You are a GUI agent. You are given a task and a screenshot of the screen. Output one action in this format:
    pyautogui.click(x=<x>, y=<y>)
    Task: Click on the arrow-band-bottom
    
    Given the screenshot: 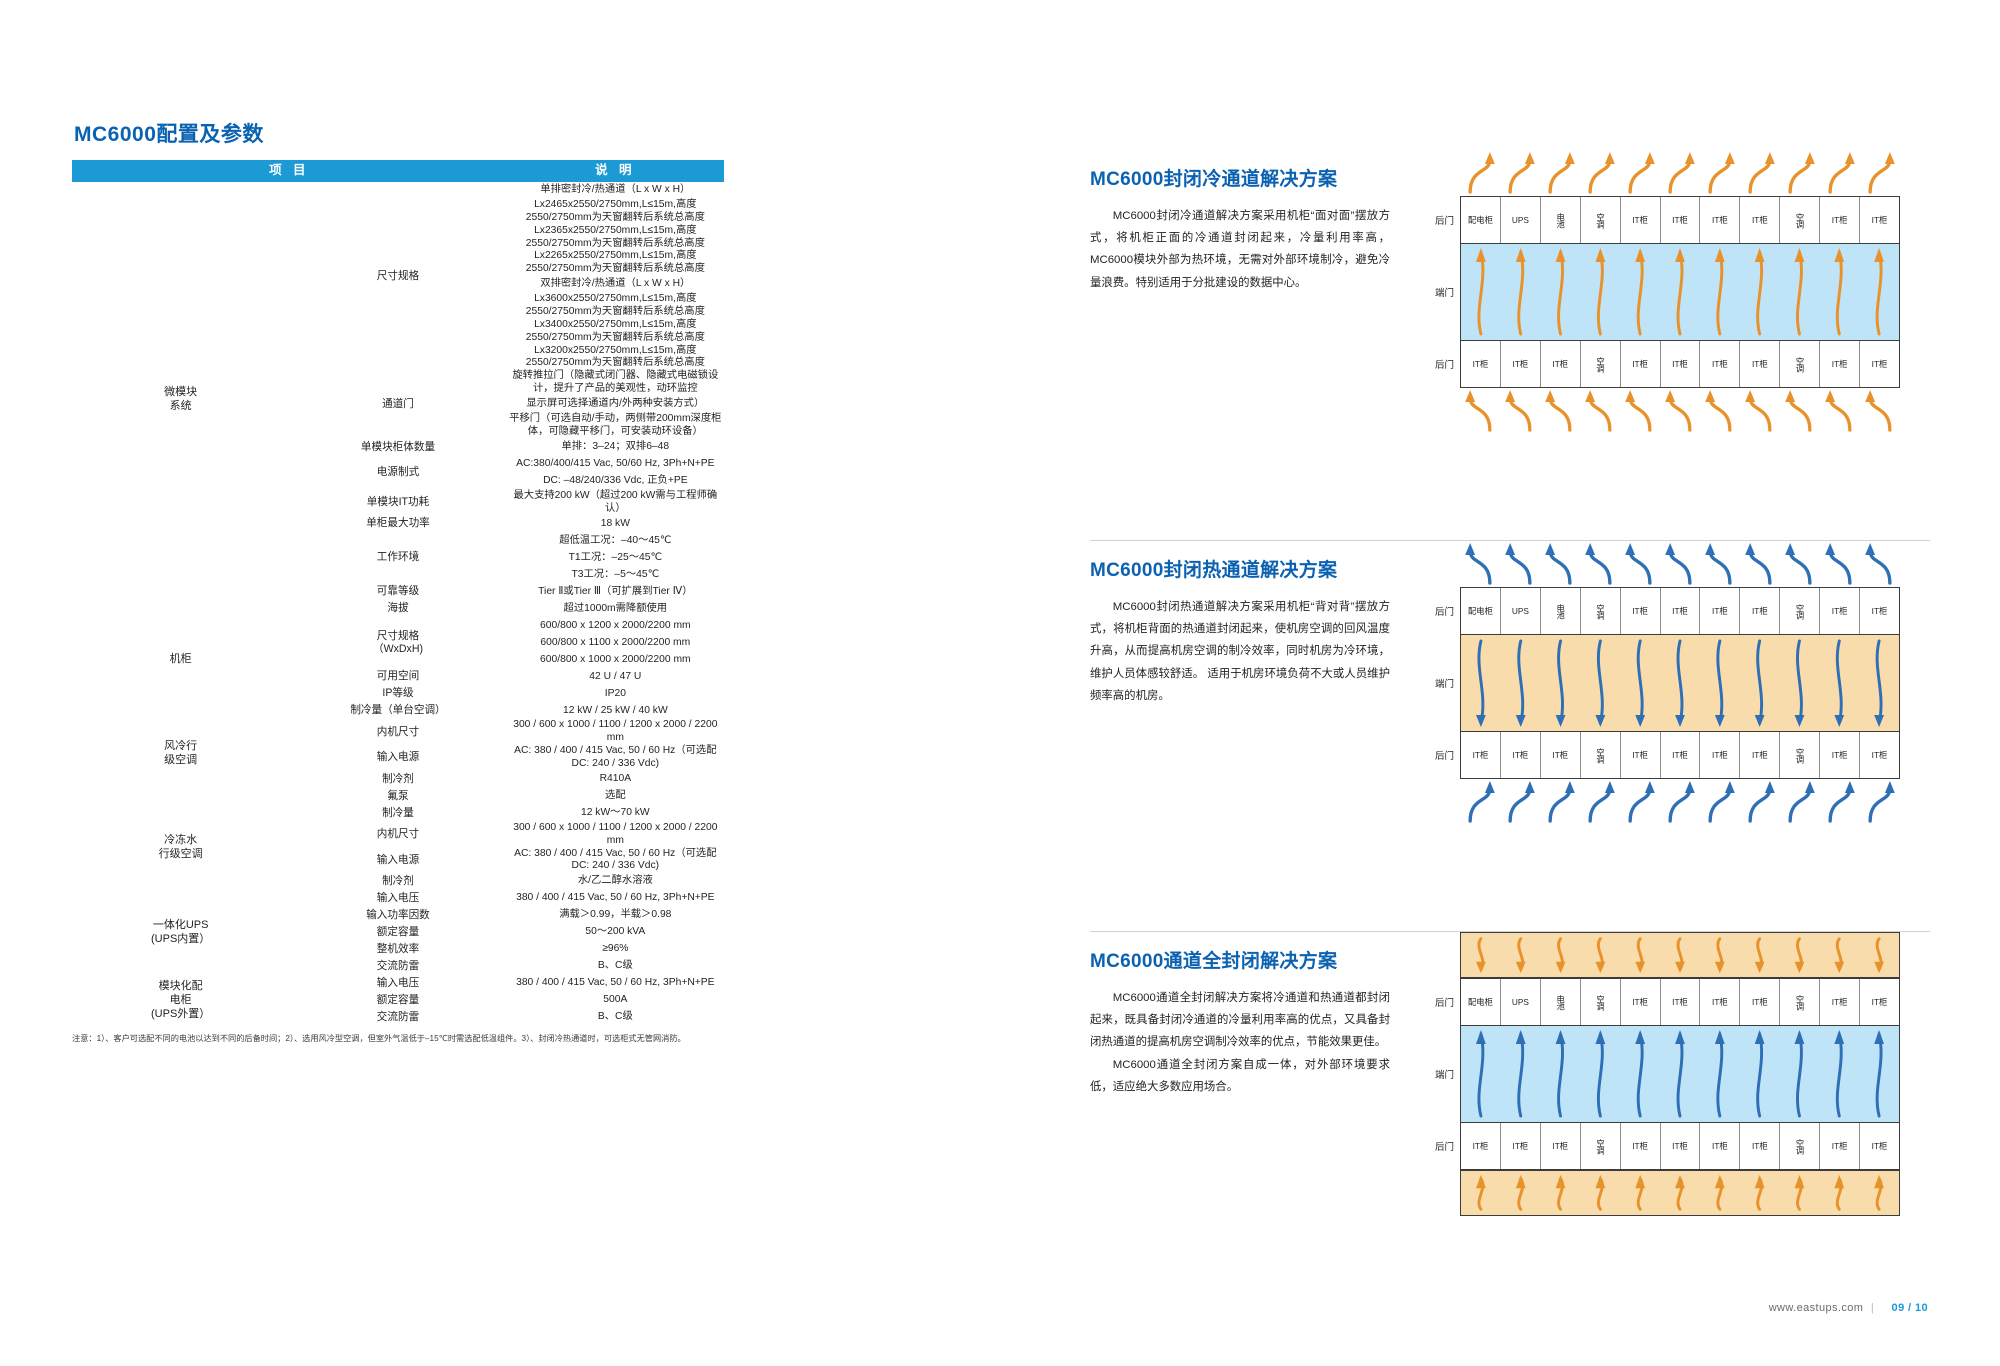 What is the action you would take?
    pyautogui.click(x=1680, y=802)
    